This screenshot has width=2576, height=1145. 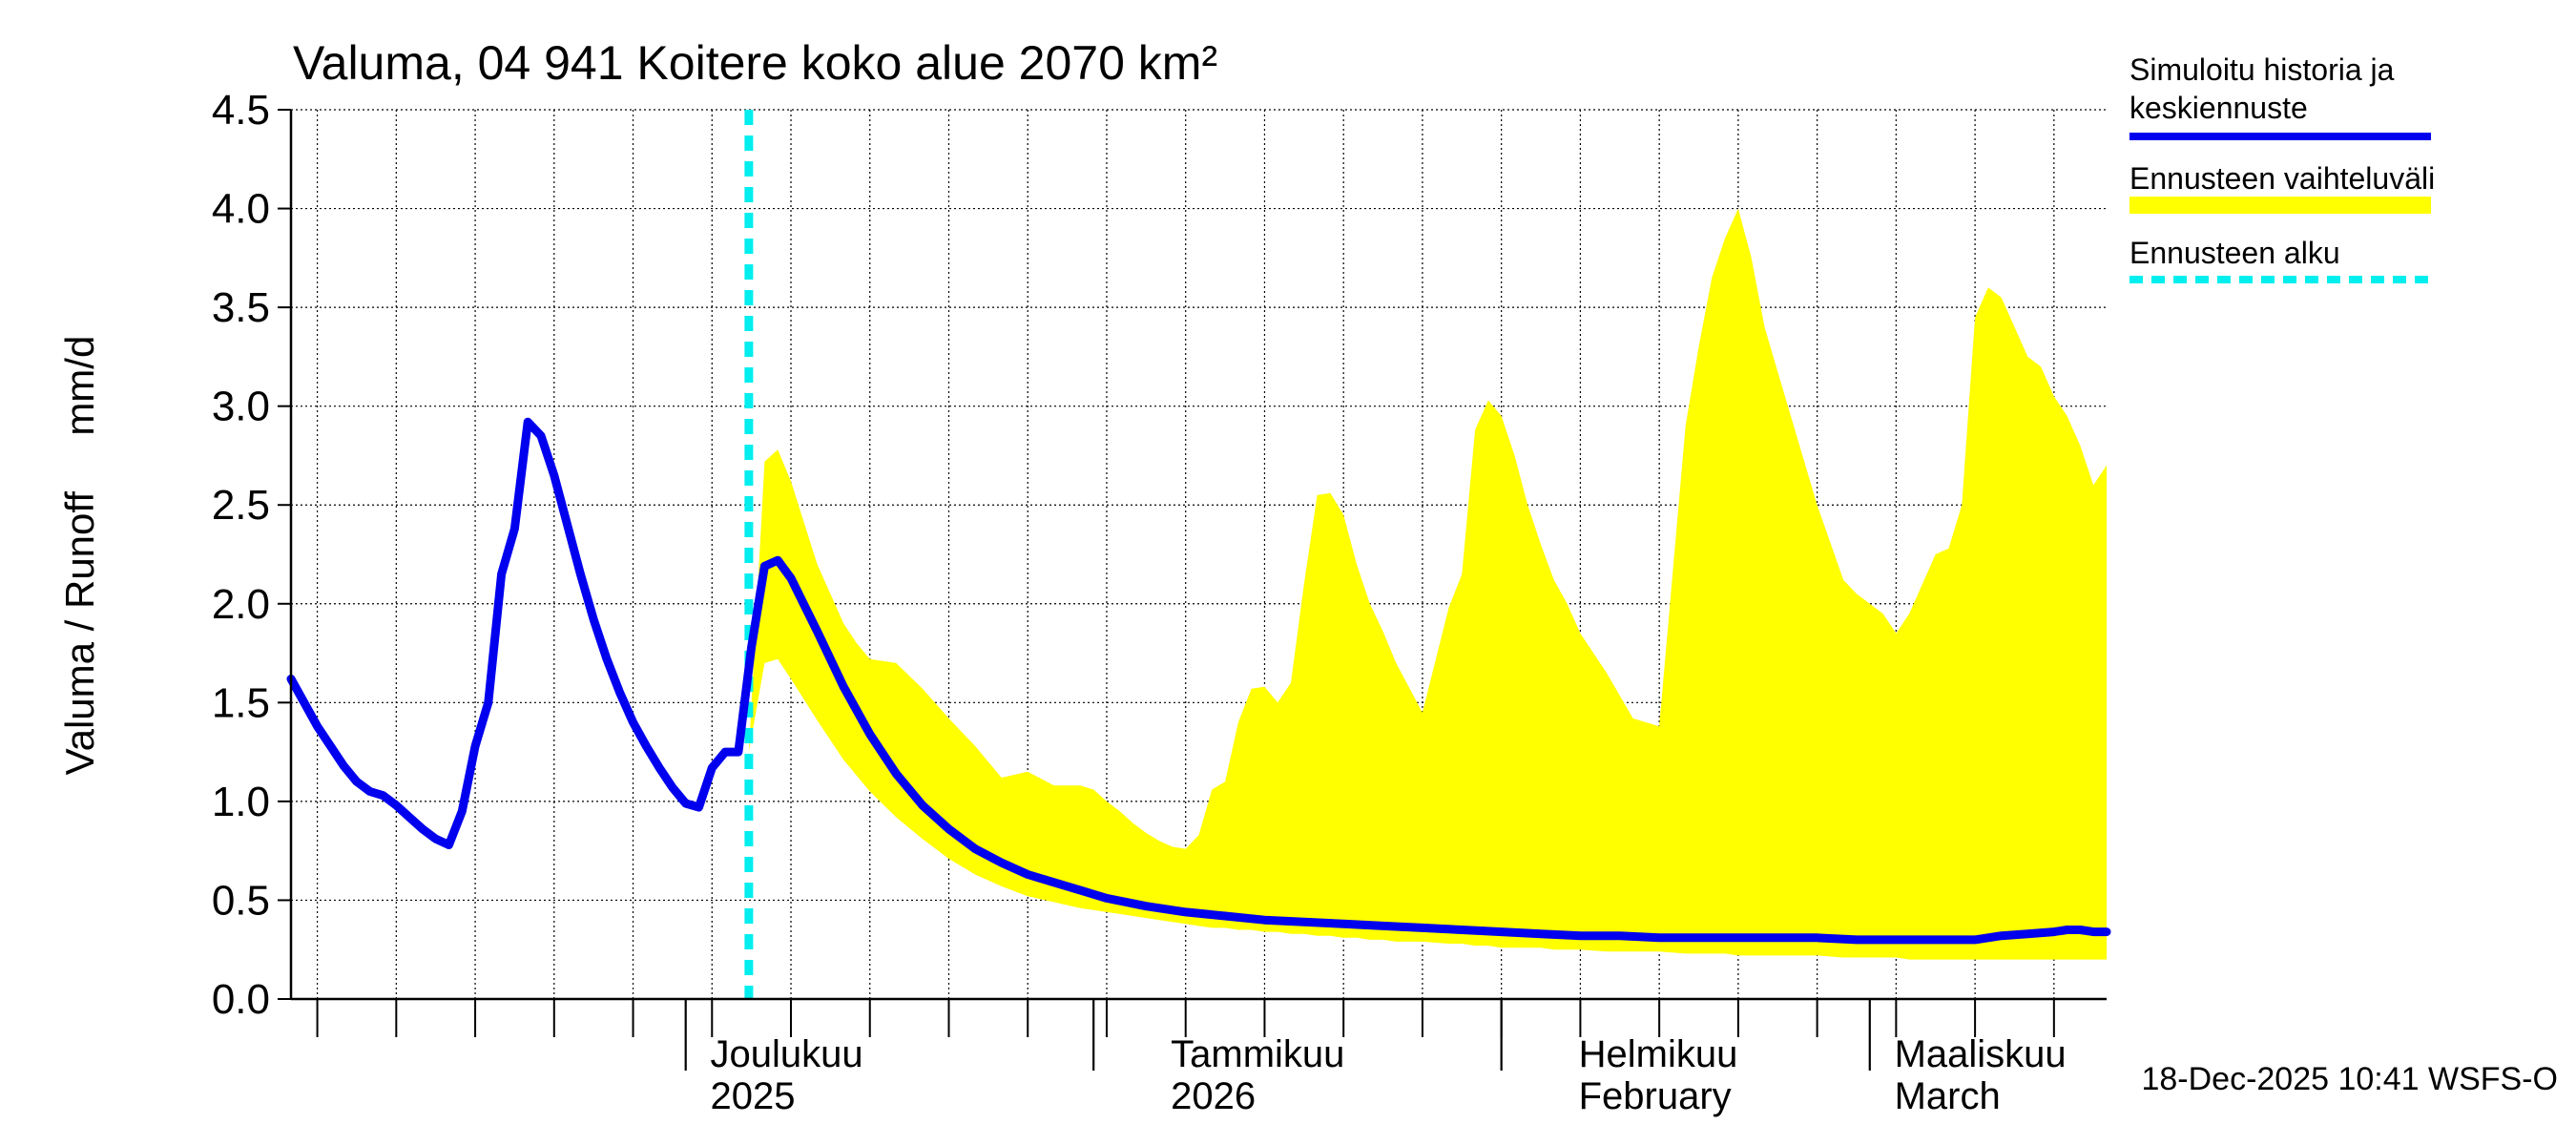 I want to click on legend-label: keskiennuste, so click(x=2218, y=108).